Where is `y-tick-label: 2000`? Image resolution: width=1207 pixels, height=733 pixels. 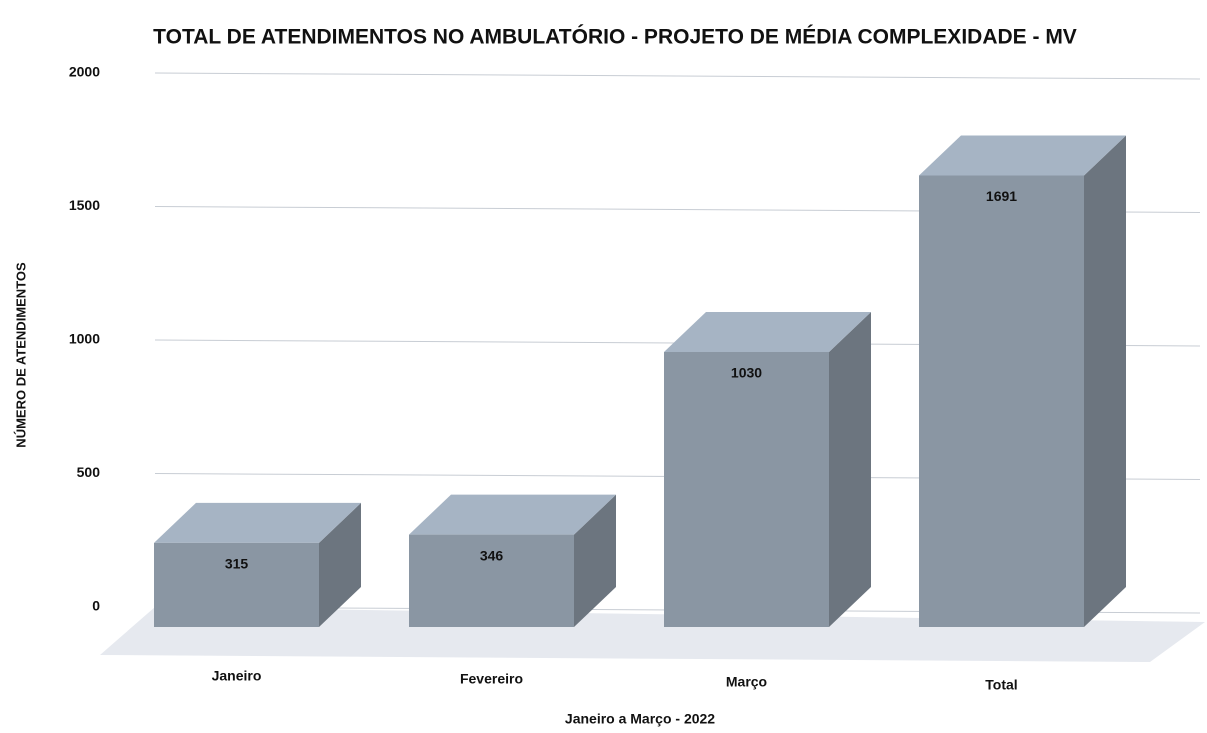
y-tick-label: 2000 is located at coordinates (84, 72).